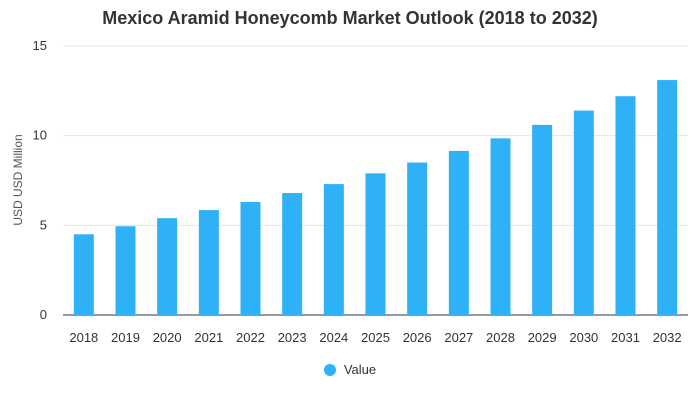 The image size is (700, 400). I want to click on x-tick-label: 2023, so click(292, 337).